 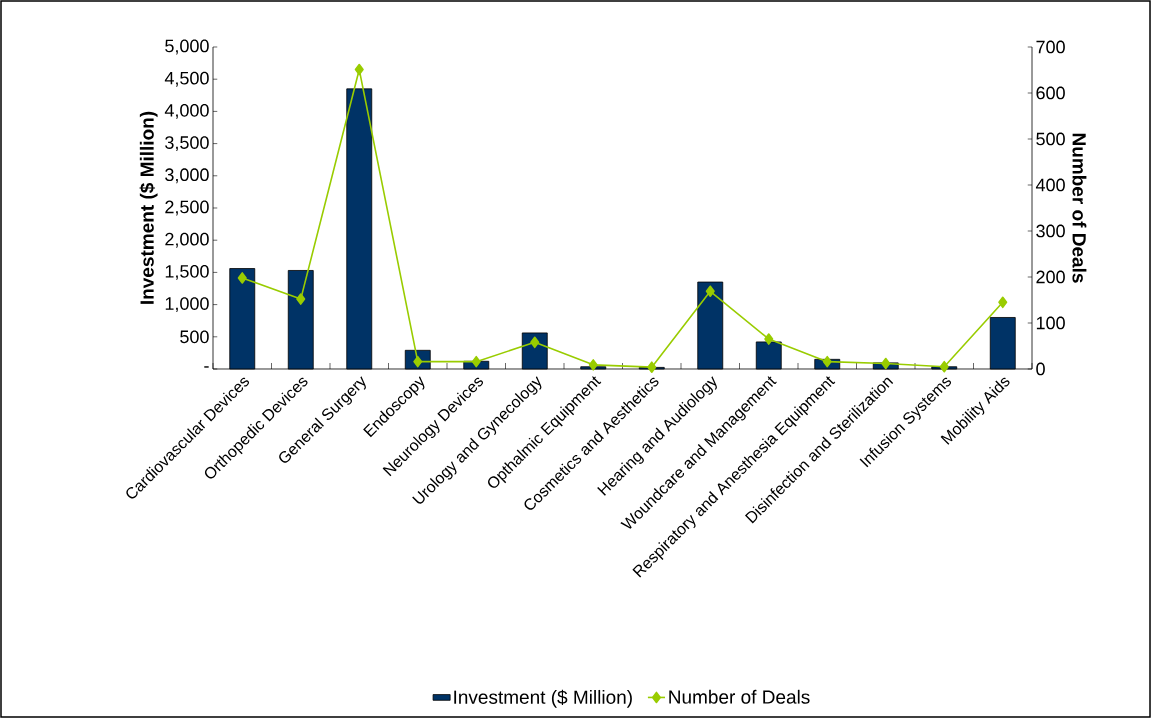 I want to click on y-axis-title: Investment ($ Million), so click(x=148, y=207).